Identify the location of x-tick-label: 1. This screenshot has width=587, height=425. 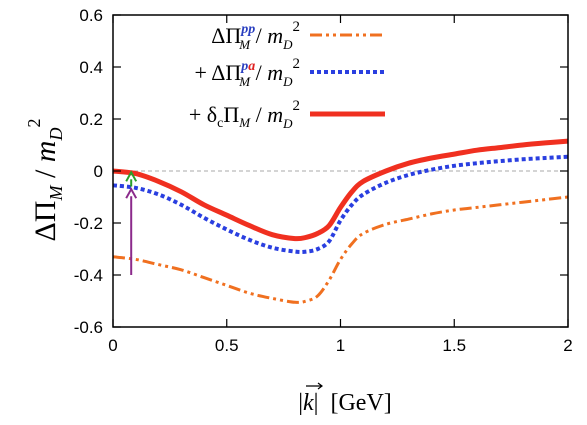
(340, 345).